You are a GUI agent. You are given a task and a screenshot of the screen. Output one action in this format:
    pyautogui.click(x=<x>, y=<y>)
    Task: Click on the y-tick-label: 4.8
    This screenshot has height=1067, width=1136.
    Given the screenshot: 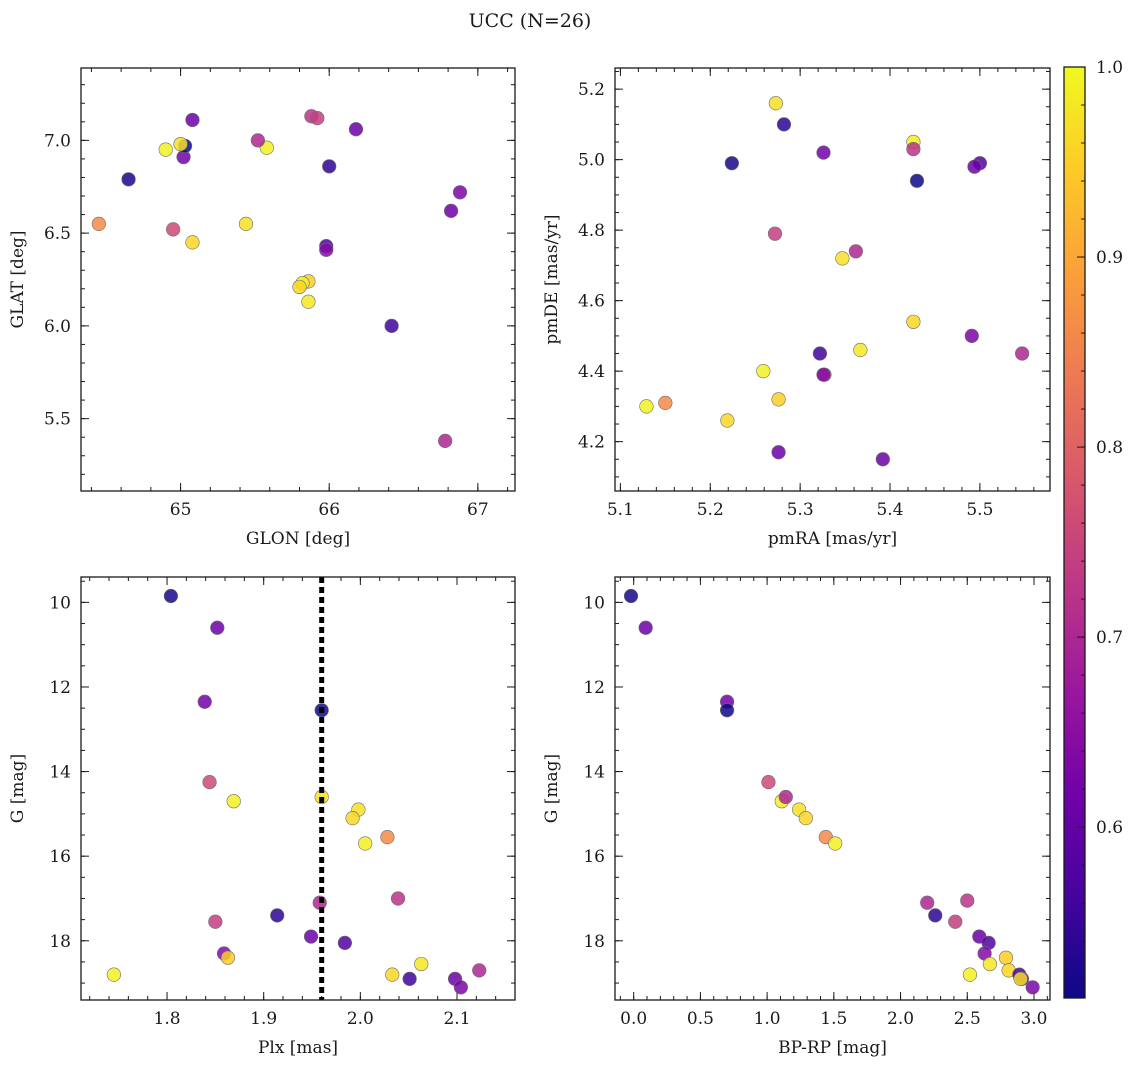 What is the action you would take?
    pyautogui.click(x=591, y=231)
    